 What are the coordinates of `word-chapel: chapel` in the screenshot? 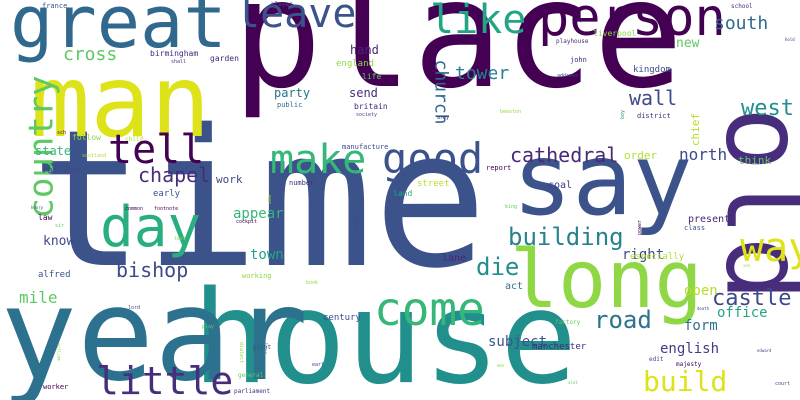 It's located at (174, 175).